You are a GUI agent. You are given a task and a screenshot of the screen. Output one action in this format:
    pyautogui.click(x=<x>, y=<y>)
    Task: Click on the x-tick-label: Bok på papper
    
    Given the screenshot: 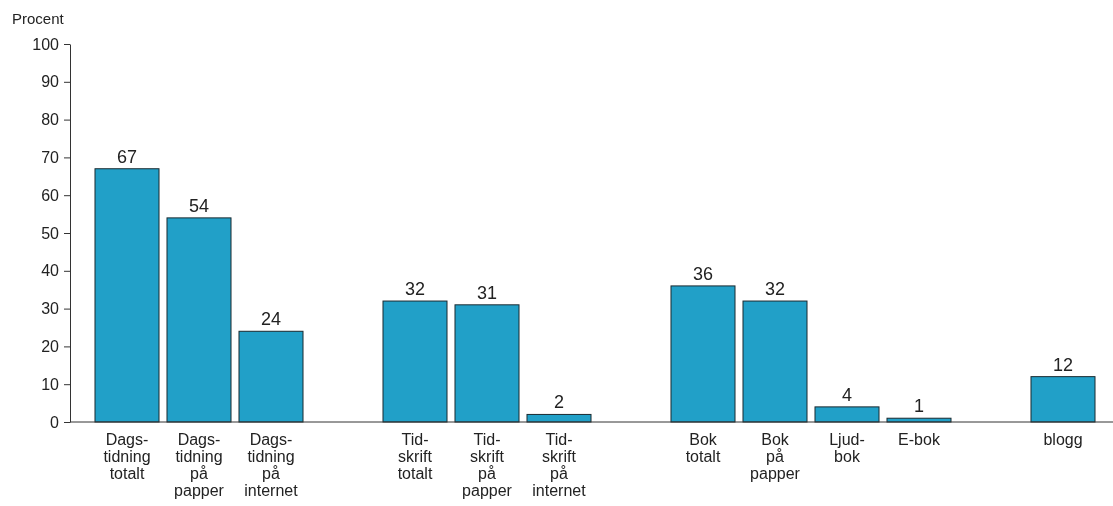 What is the action you would take?
    pyautogui.click(x=775, y=456)
    